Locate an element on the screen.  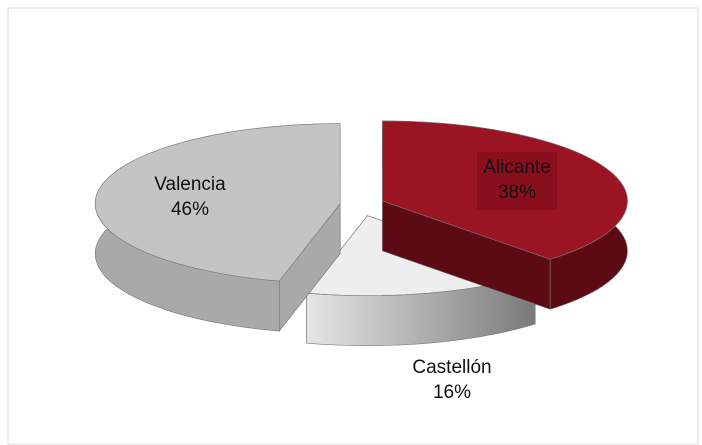
slice-label: Valencia is located at coordinates (190, 184).